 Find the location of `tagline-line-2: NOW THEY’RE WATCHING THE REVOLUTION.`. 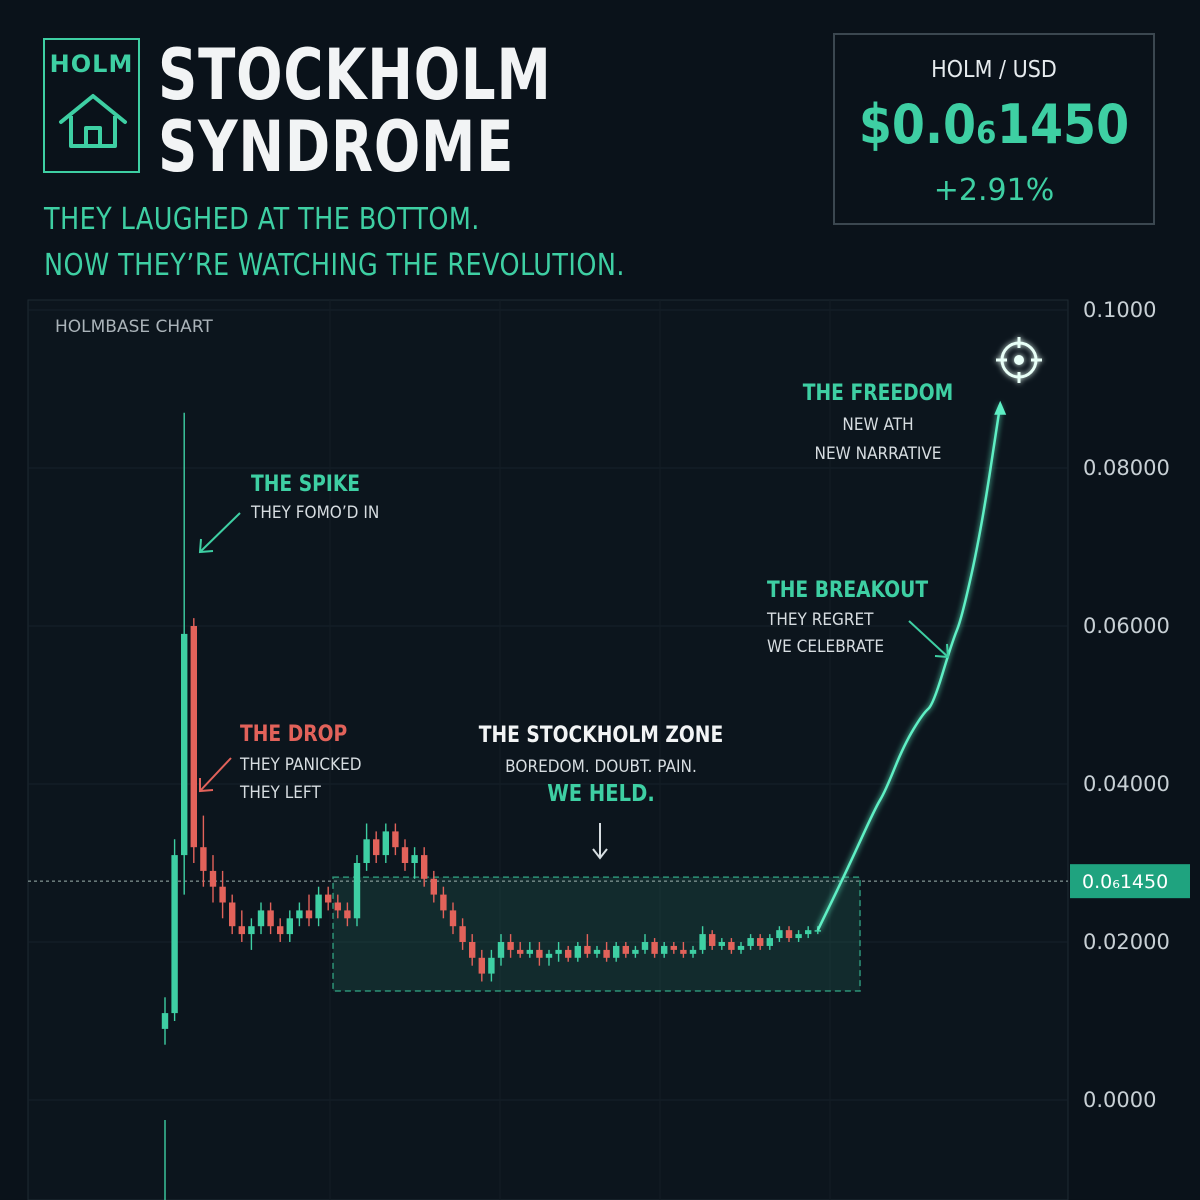

tagline-line-2: NOW THEY’RE WATCHING THE REVOLUTION. is located at coordinates (334, 265).